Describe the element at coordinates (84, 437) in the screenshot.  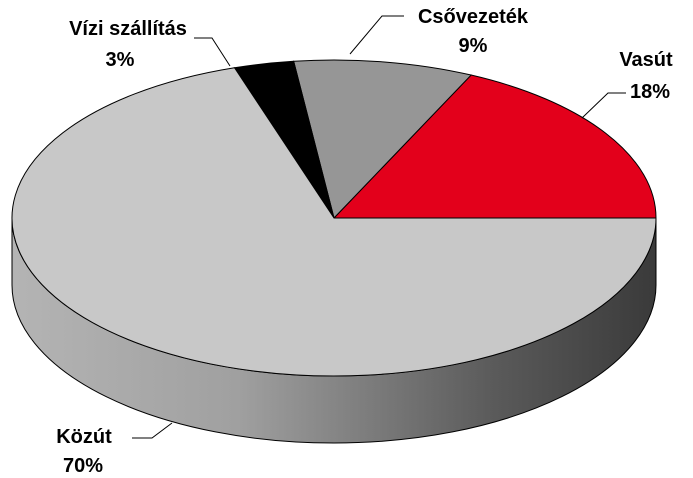
I see `slice-label-kozut: Közút` at that location.